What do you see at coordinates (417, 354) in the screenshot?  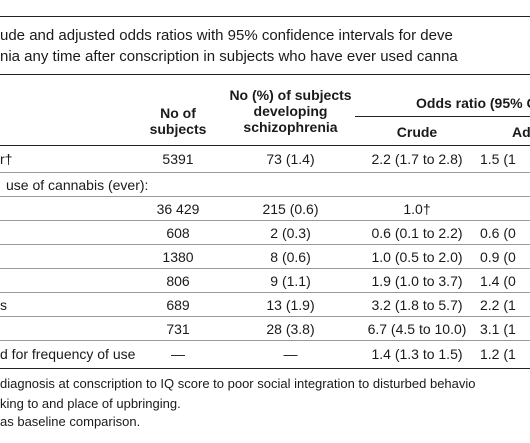 I see `row-crude: 1.4 (1.3 to 1.5)` at bounding box center [417, 354].